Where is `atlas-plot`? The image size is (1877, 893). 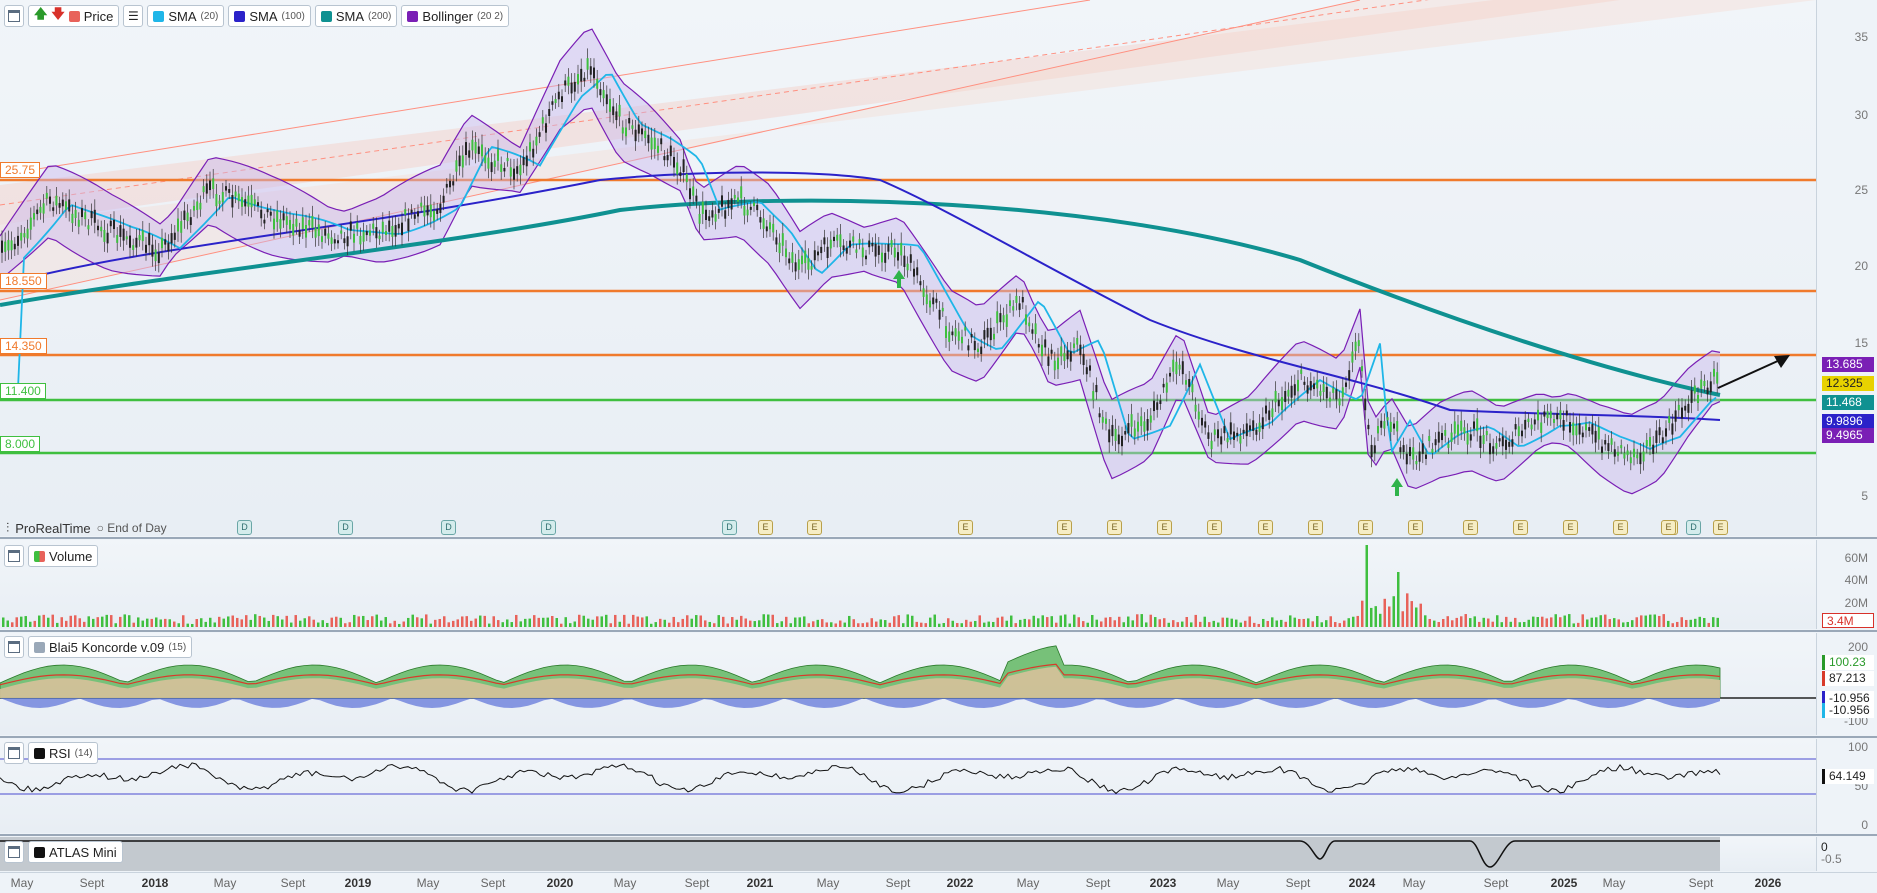 atlas-plot is located at coordinates (908, 854).